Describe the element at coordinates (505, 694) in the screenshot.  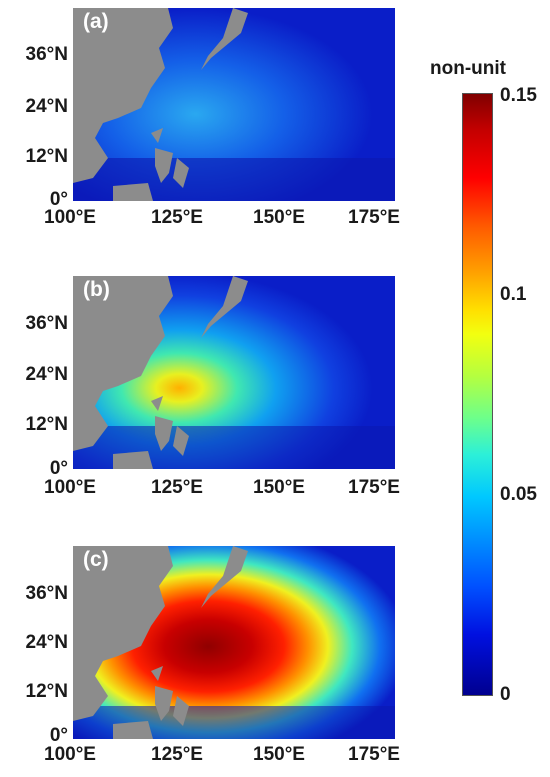
I see `colorbar-tick-0: 0` at that location.